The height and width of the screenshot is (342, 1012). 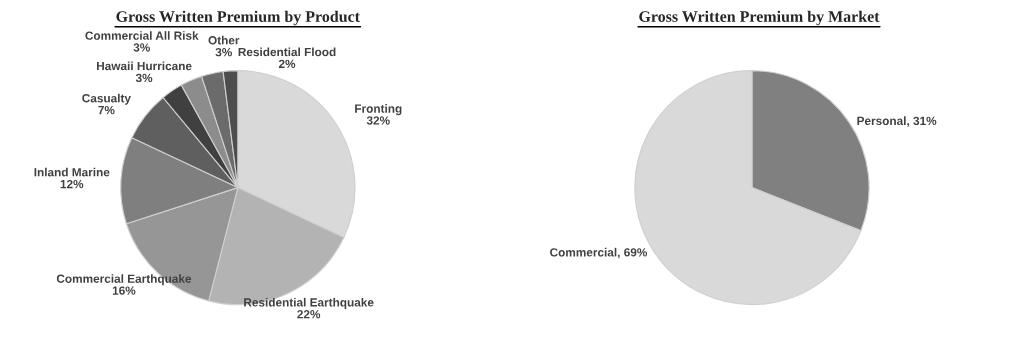 I want to click on slice-label: Commercial All Risk, so click(x=142, y=35).